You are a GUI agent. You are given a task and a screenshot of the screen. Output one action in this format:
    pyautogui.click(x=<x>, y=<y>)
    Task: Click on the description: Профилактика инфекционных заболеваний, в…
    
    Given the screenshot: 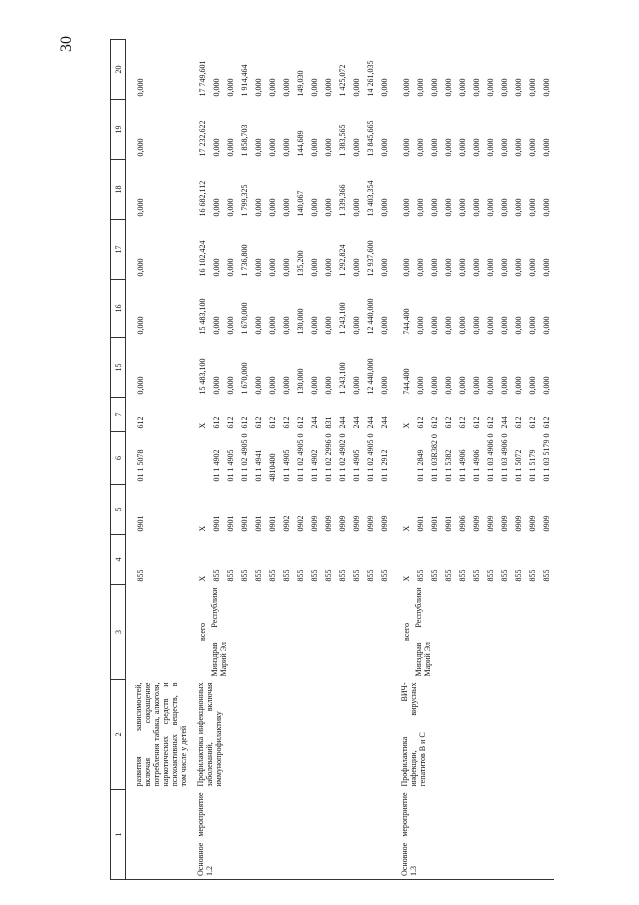 What is the action you would take?
    pyautogui.click(x=209, y=734)
    